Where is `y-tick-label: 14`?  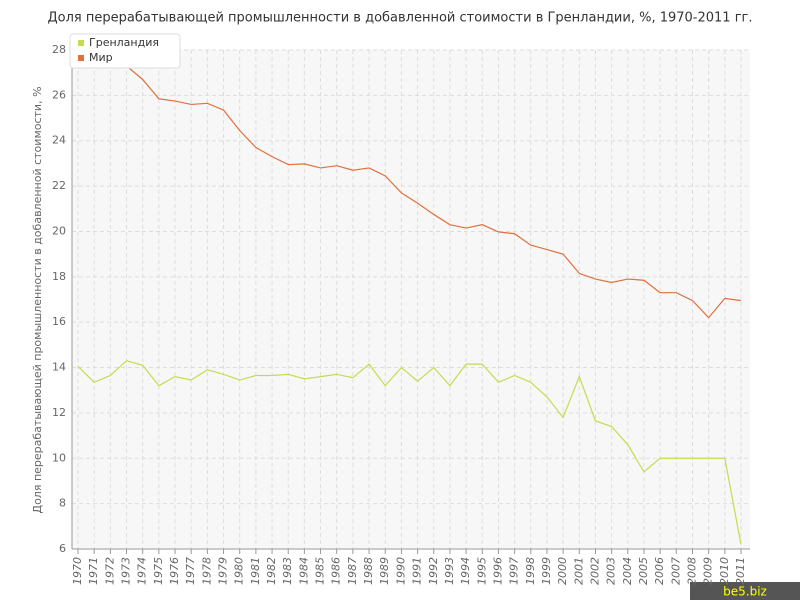 y-tick-label: 14 is located at coordinates (59, 367).